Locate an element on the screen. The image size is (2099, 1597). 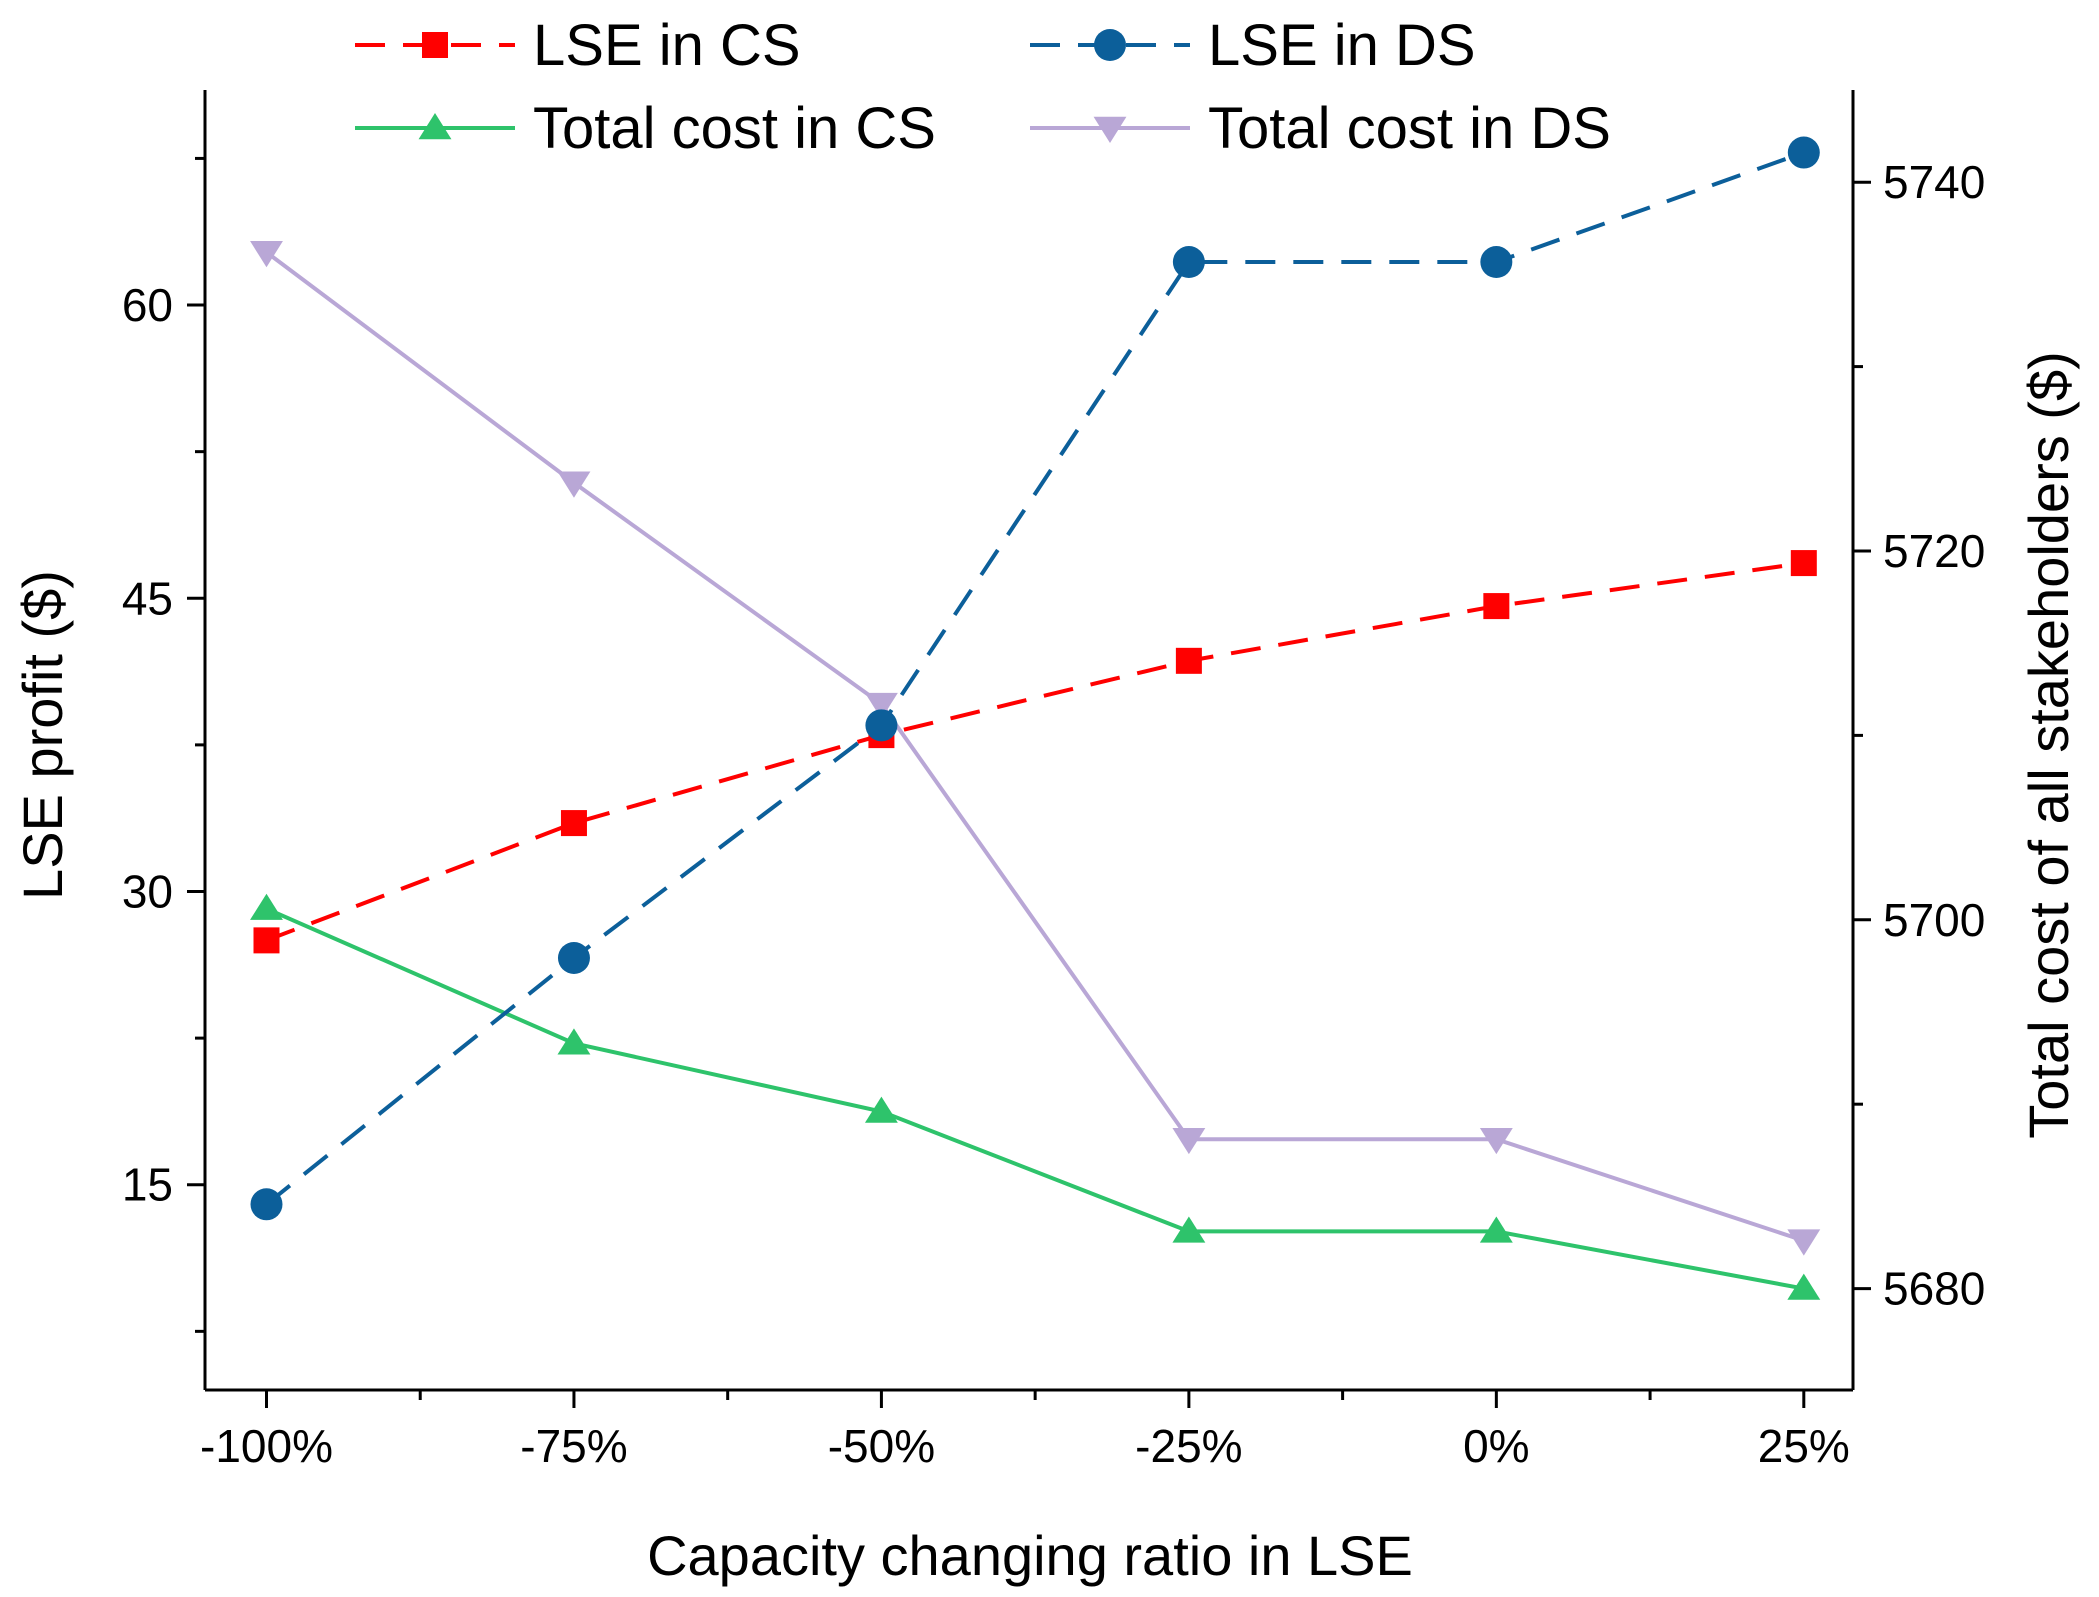
legend-item-lse-in-cs: LSE in CS is located at coordinates (578, 45).